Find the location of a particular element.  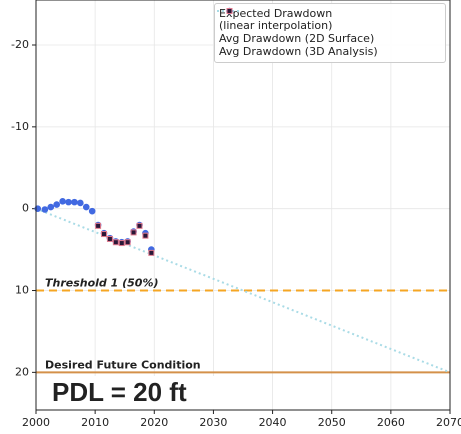

x-tick-label: 2000 is located at coordinates (36, 422).